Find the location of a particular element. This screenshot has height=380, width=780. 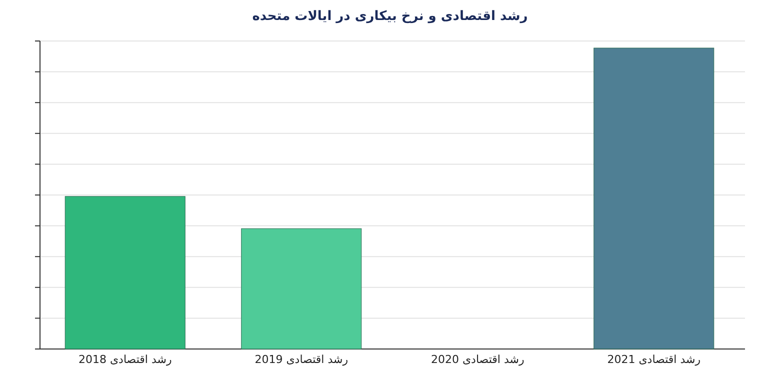

chart-title: رشد اقتصادی و نرخ بیکاری در ایالات متحده is located at coordinates (390, 16).